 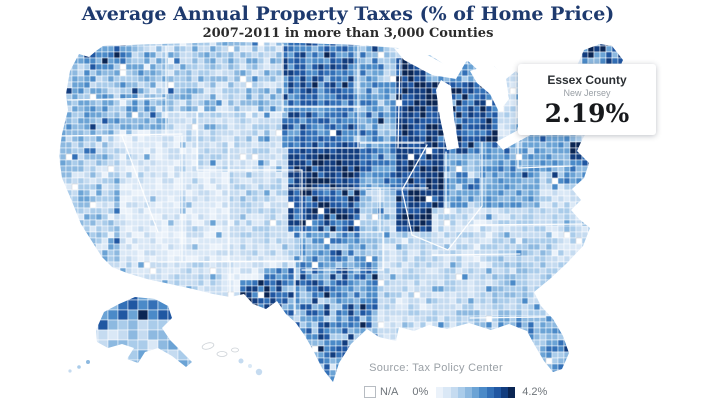 I want to click on legend-max-label: 4.2%, so click(x=535, y=392).